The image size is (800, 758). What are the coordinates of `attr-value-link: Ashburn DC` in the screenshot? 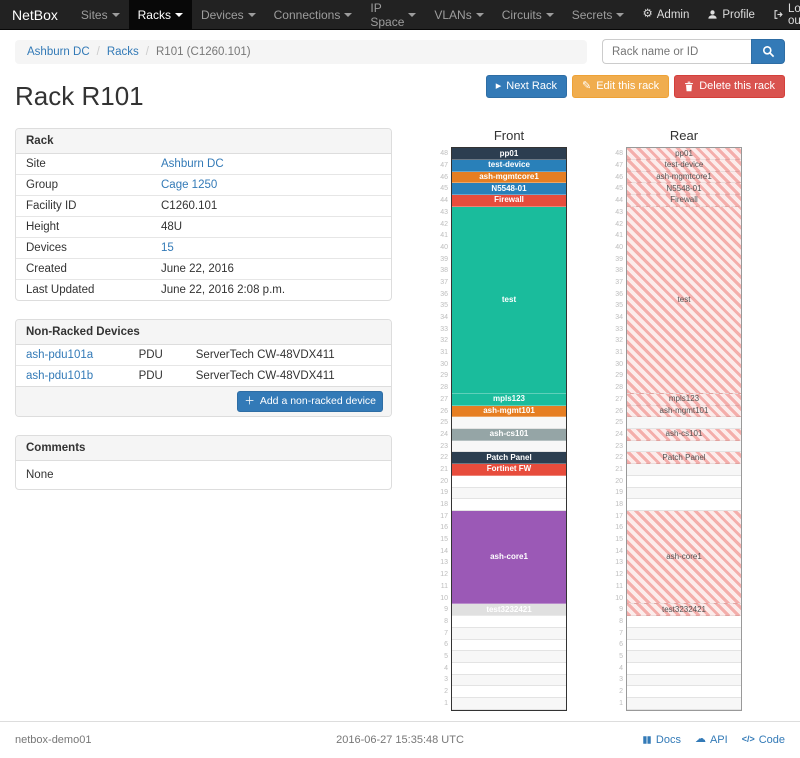 It's located at (192, 164).